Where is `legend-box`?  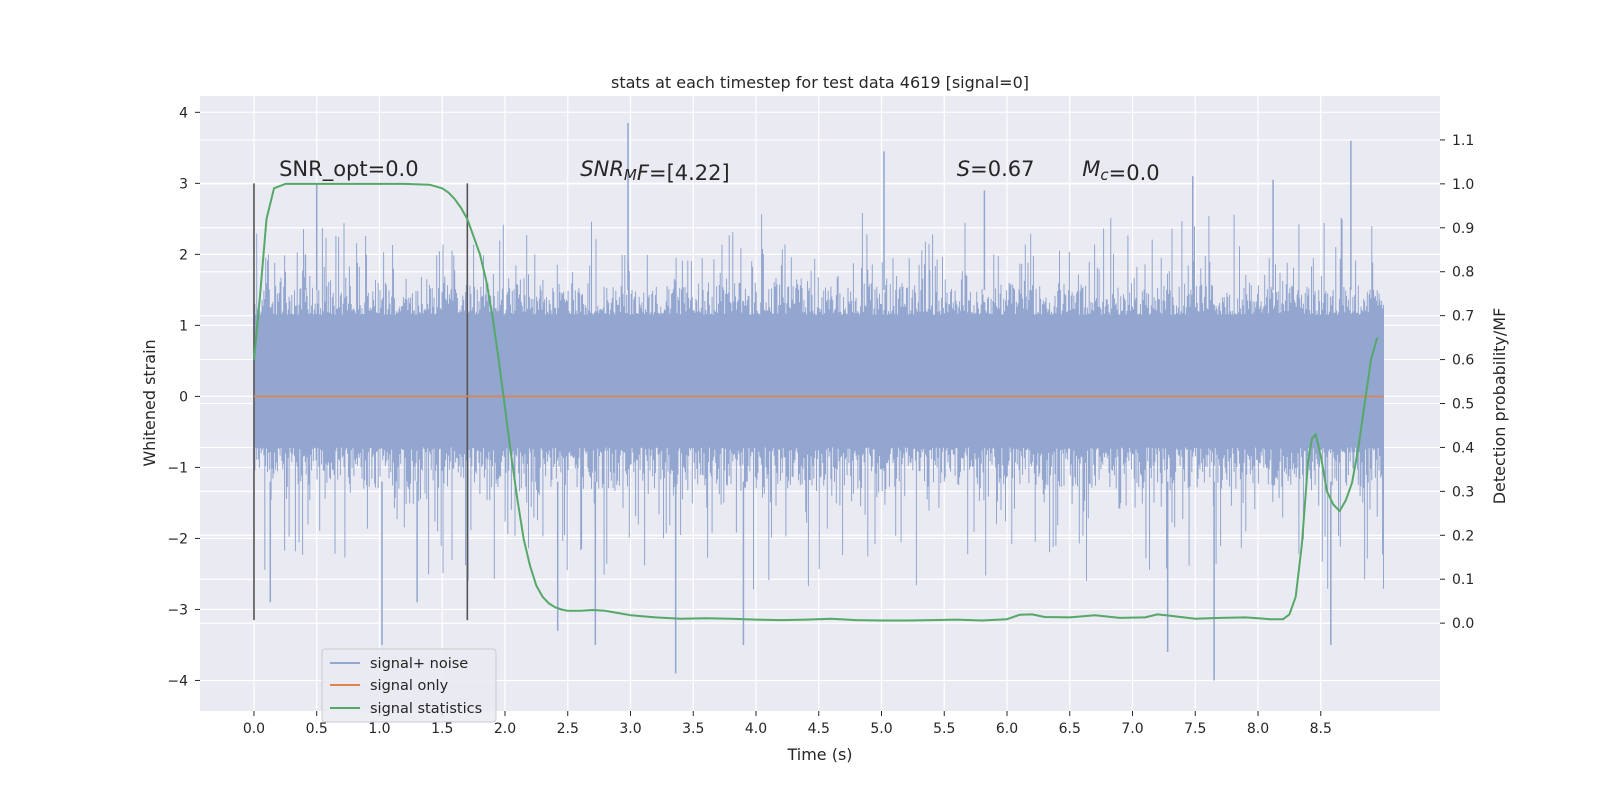
legend-box is located at coordinates (409, 685).